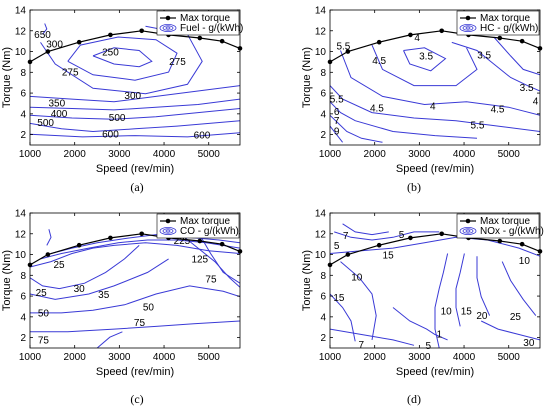 Image resolution: width=550 pixels, height=409 pixels. Describe the element at coordinates (307, 77) in the screenshot. I see `y-axis-label: Torque (Nm)` at that location.